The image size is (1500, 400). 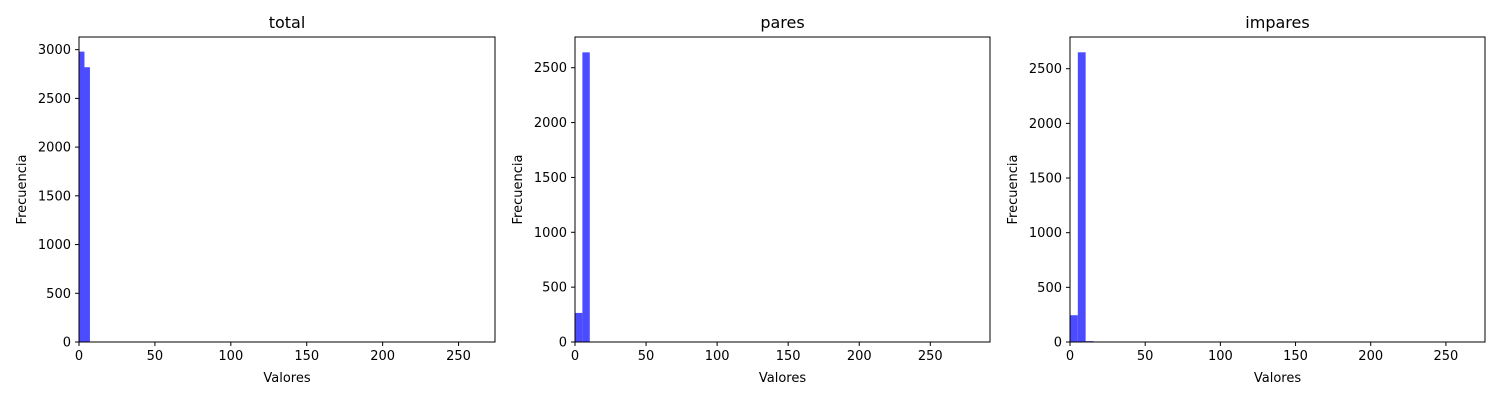 What do you see at coordinates (54, 50) in the screenshot?
I see `y-tick-label: 3000` at bounding box center [54, 50].